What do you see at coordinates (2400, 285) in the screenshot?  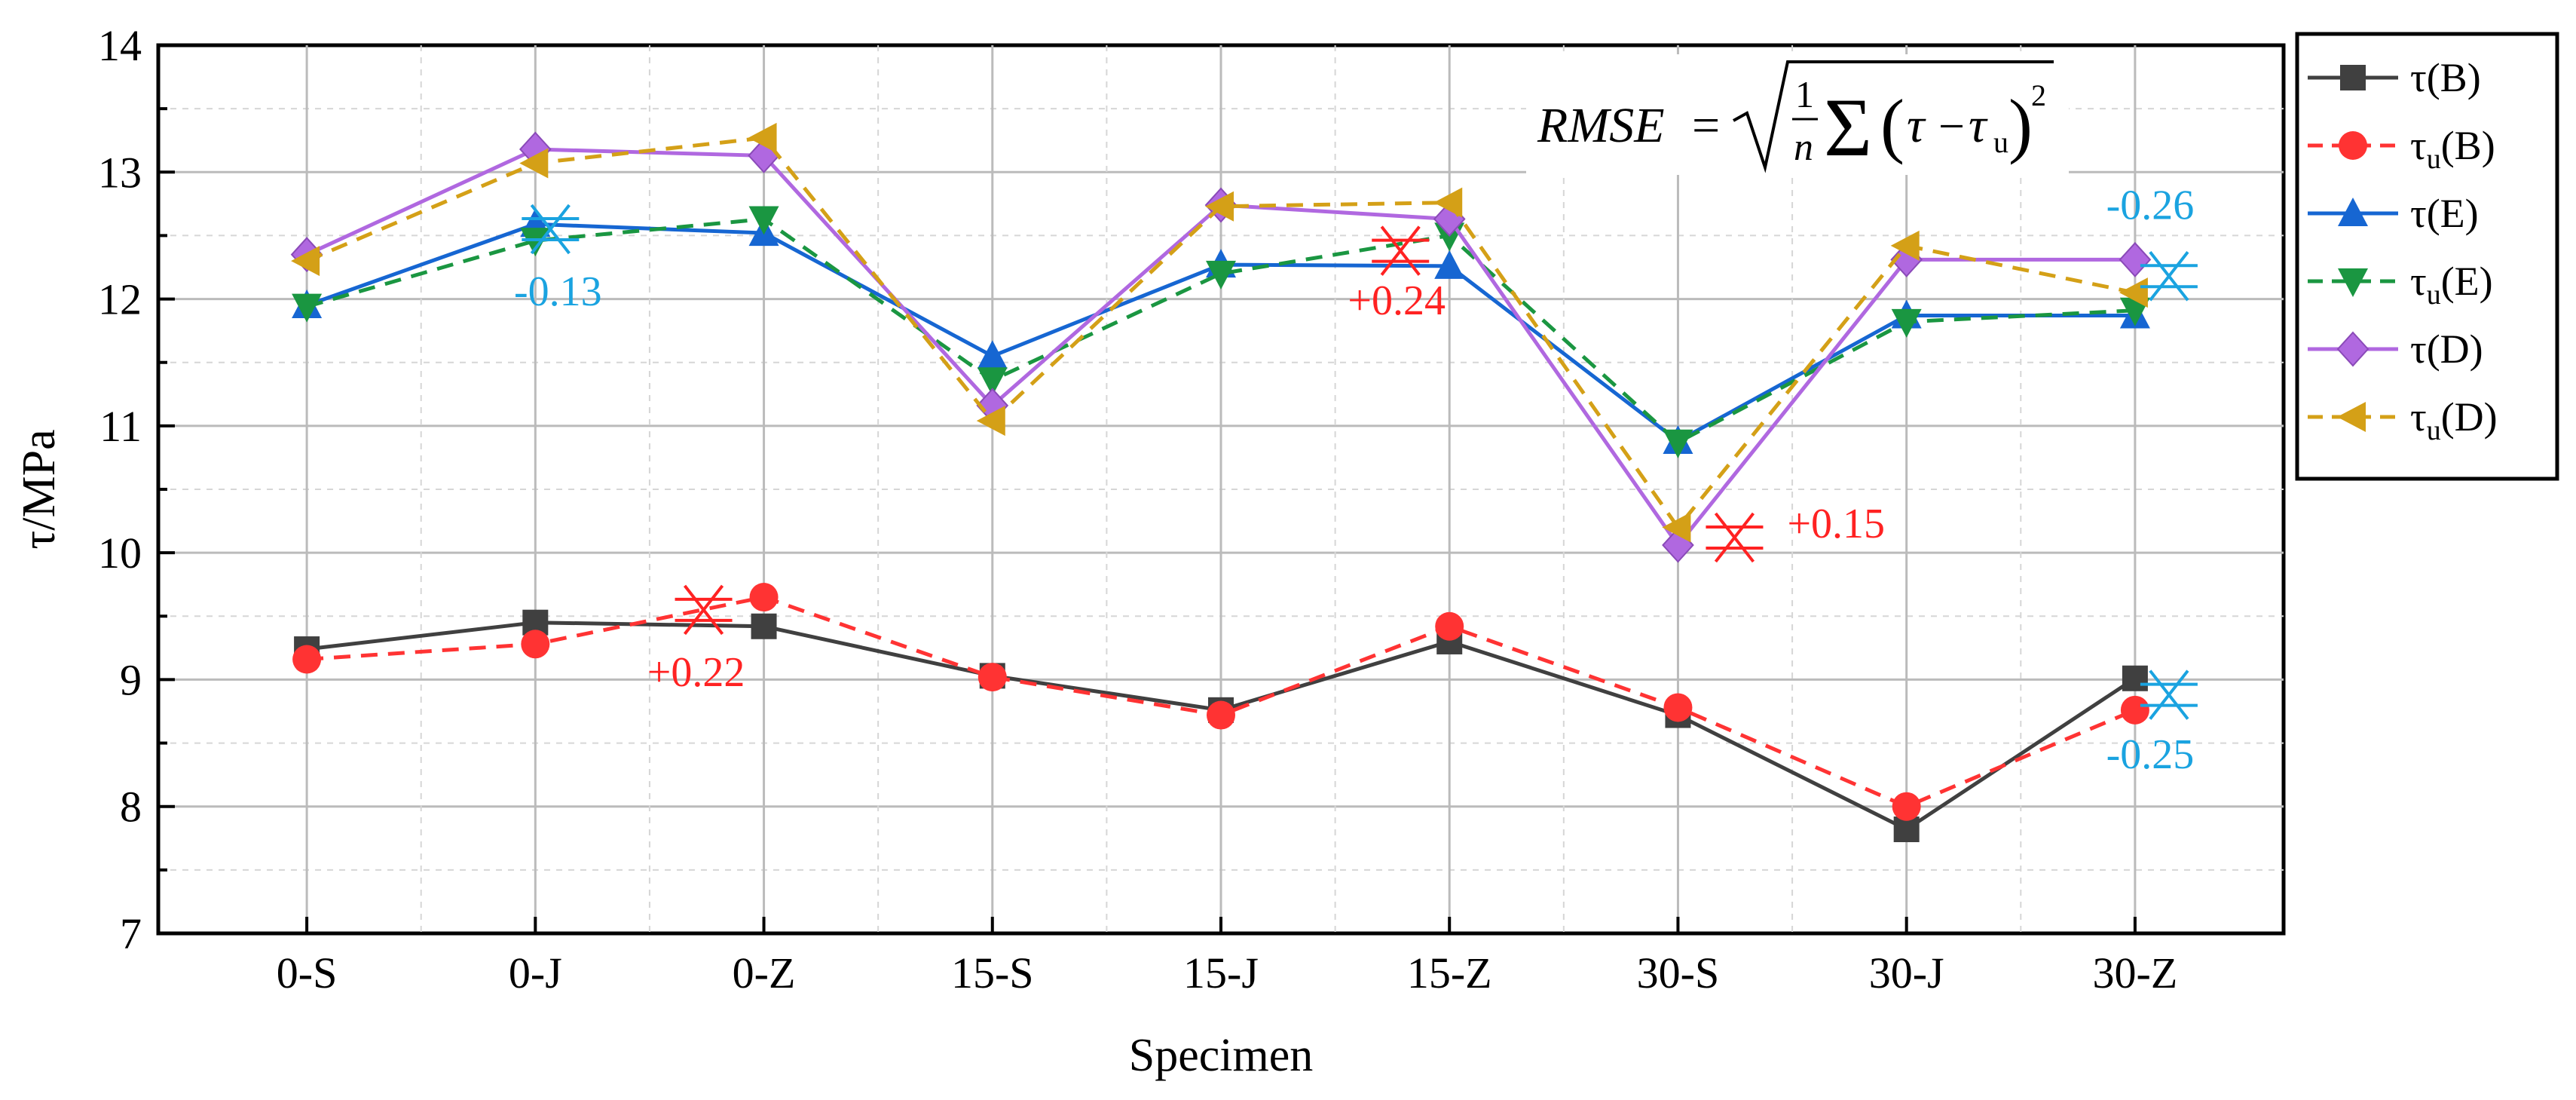 I see `legend-item: τu(E)` at bounding box center [2400, 285].